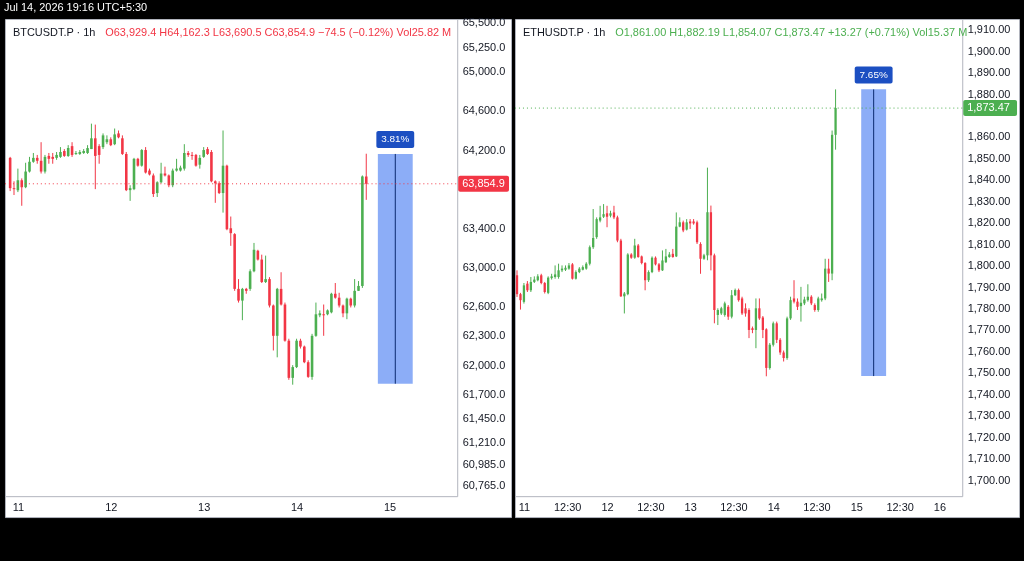 The width and height of the screenshot is (1024, 561). Describe the element at coordinates (989, 308) in the screenshot. I see `y-tick-label: 1,780.00` at that location.